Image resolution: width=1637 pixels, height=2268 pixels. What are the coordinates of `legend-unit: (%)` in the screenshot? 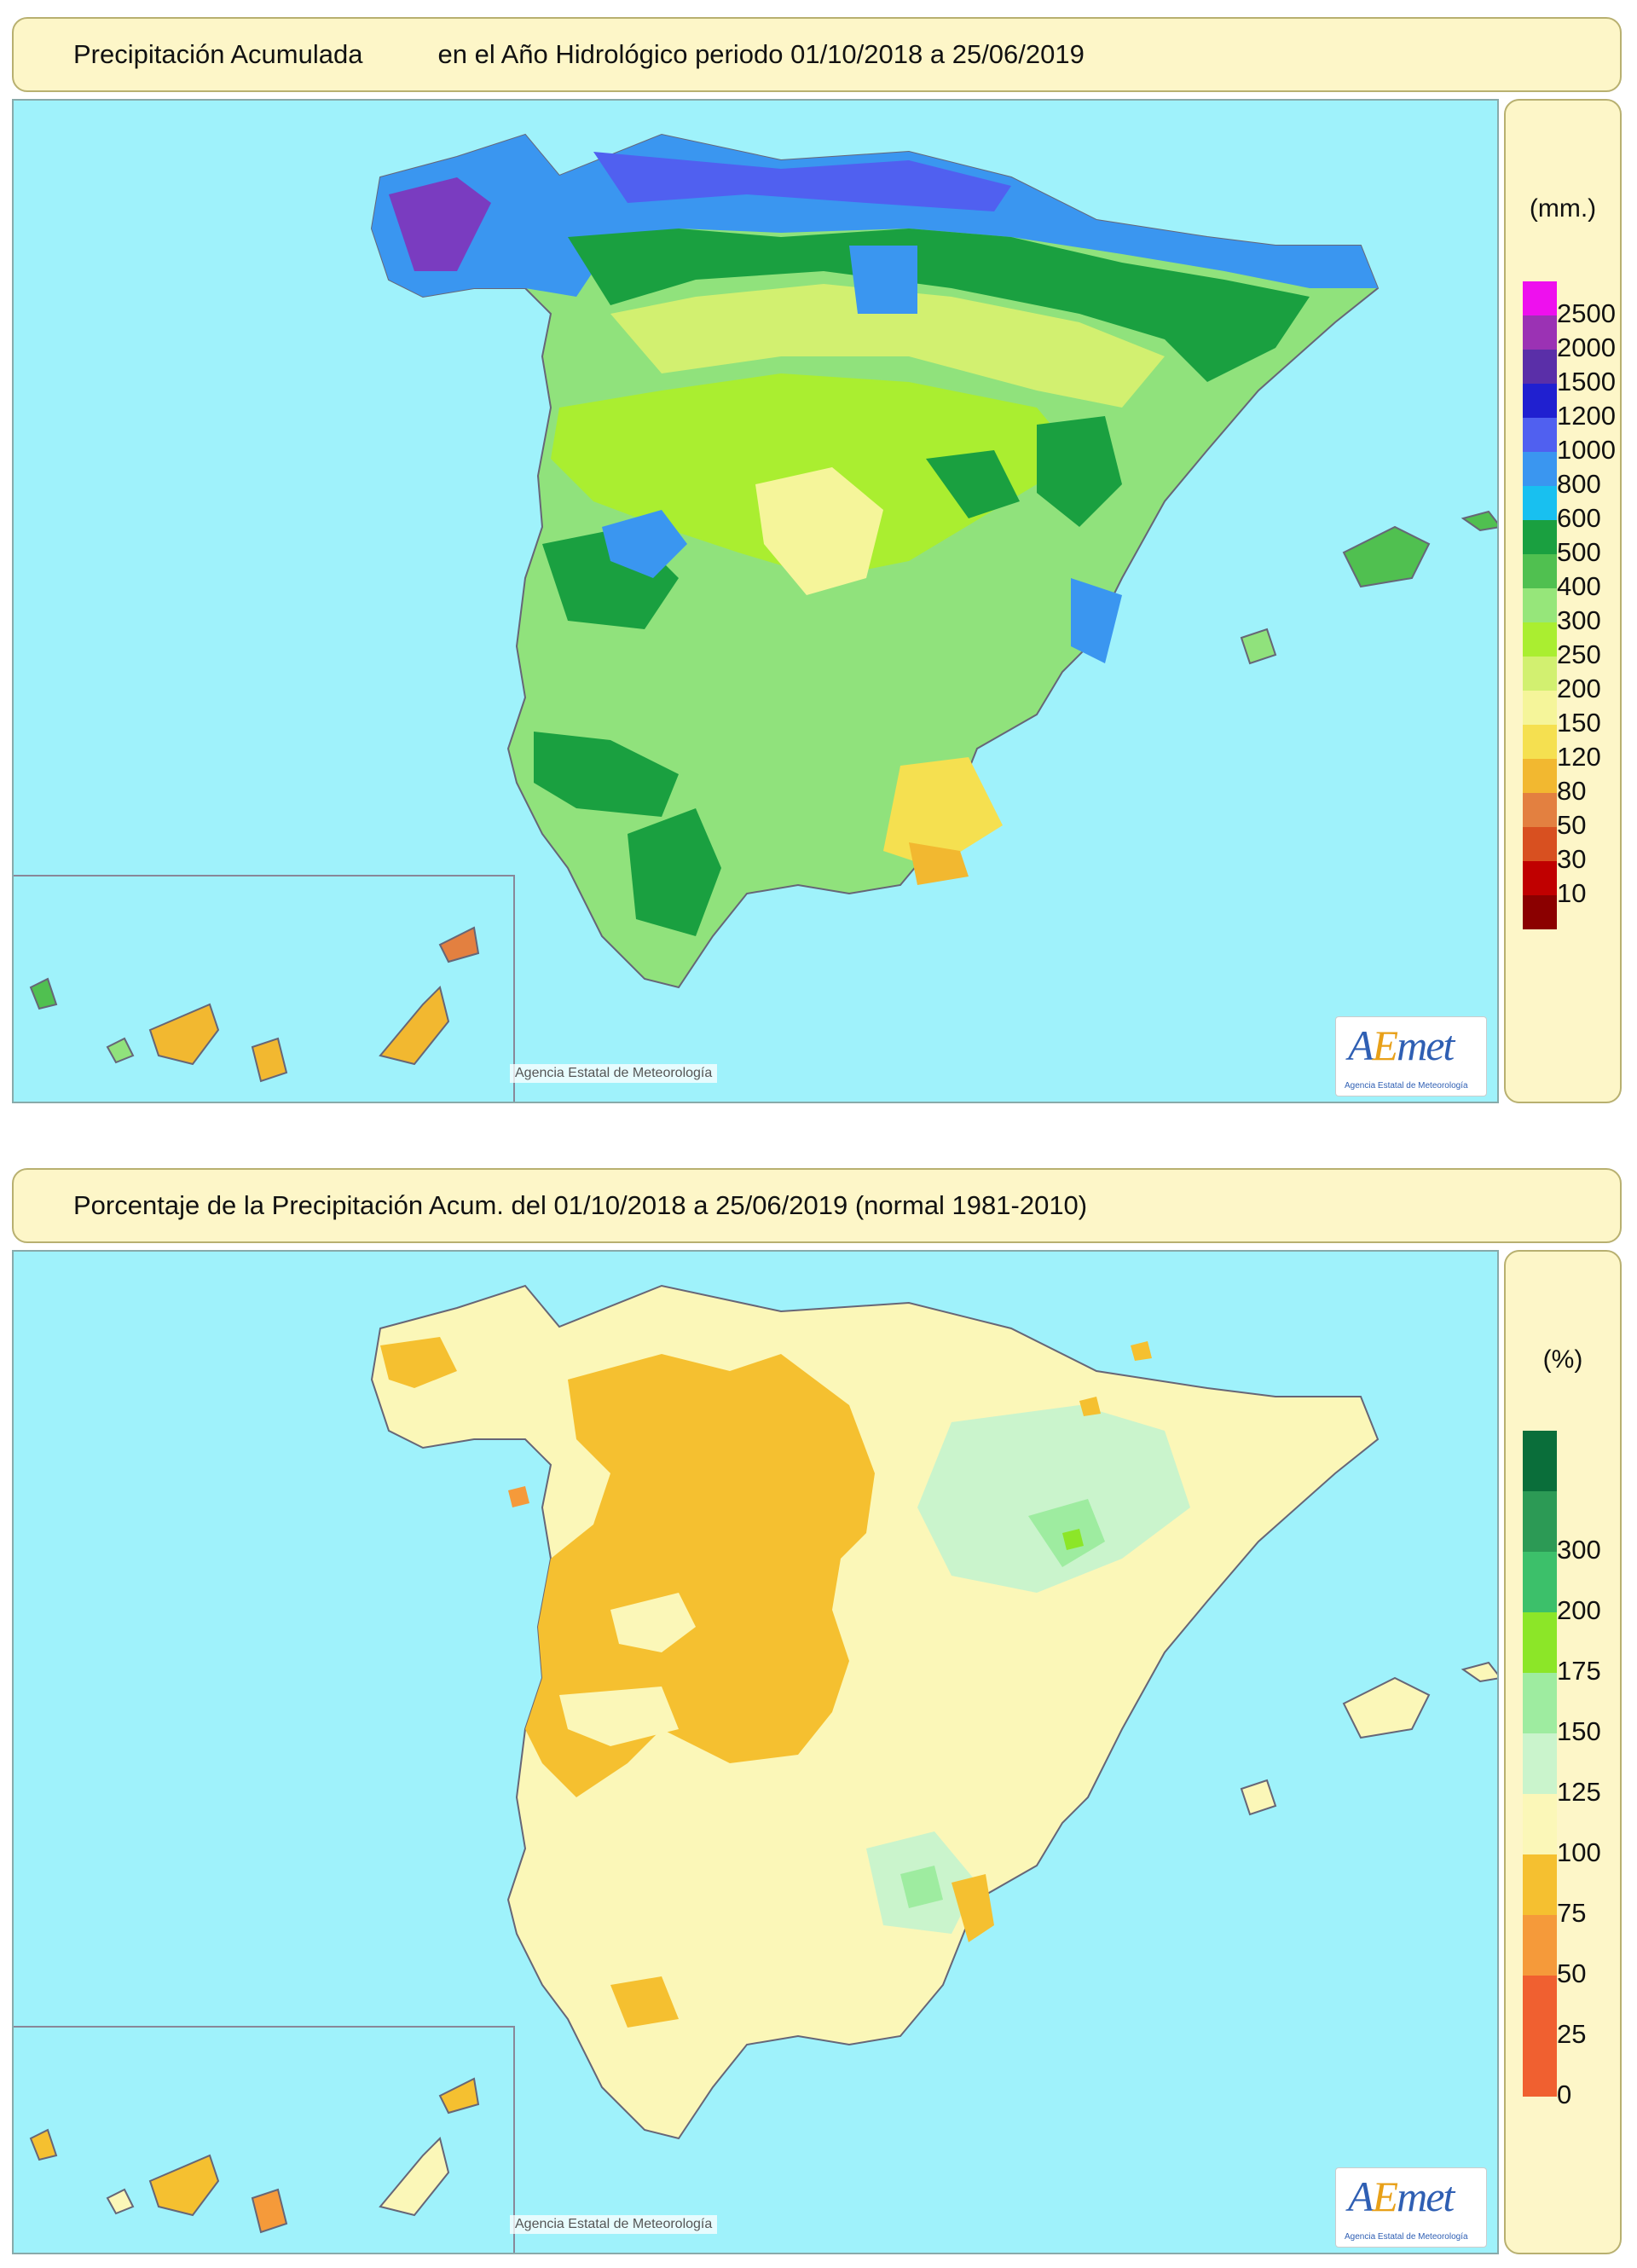 It's located at (1562, 1360).